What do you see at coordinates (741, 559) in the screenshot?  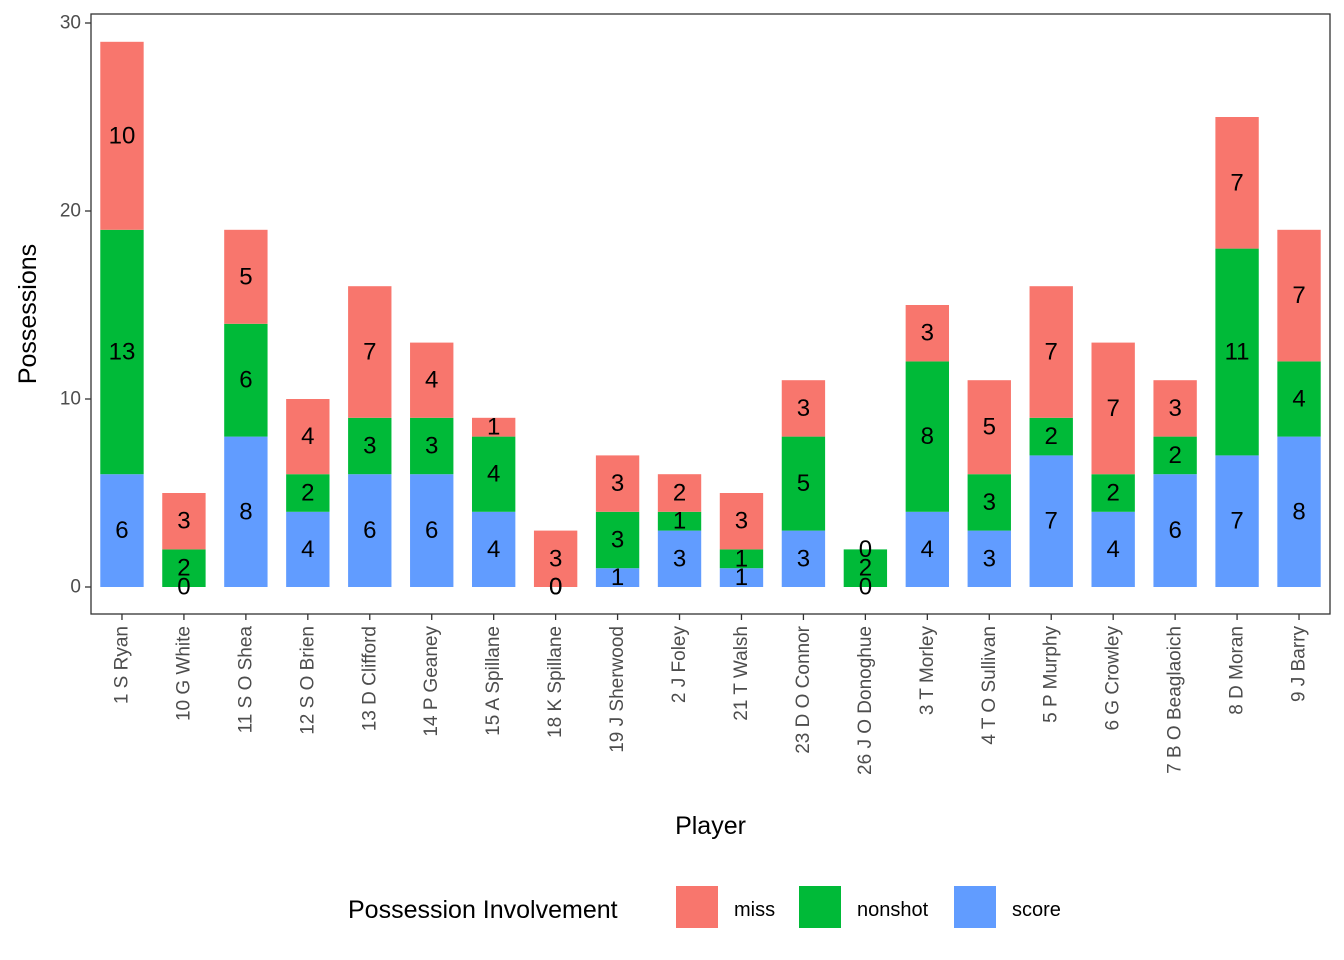 I see `bar-nonshot-21-t-walsh` at bounding box center [741, 559].